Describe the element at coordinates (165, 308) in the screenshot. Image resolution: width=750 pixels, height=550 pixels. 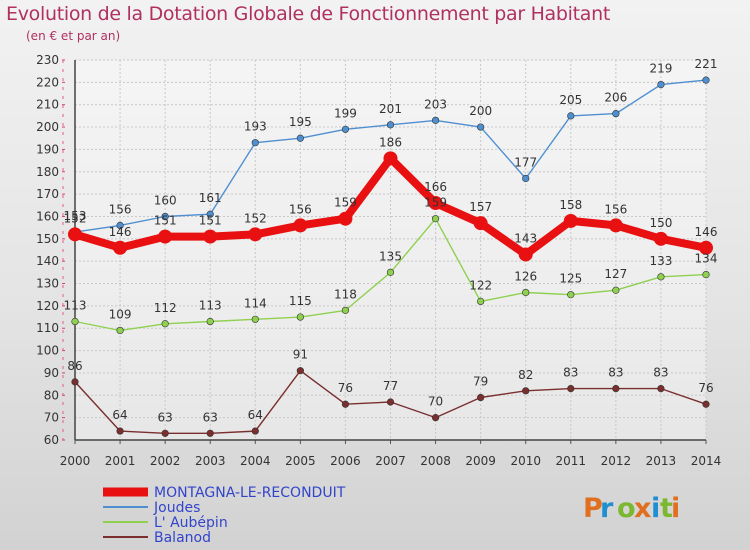
I see `data-label-l-aub-pin: 112` at that location.